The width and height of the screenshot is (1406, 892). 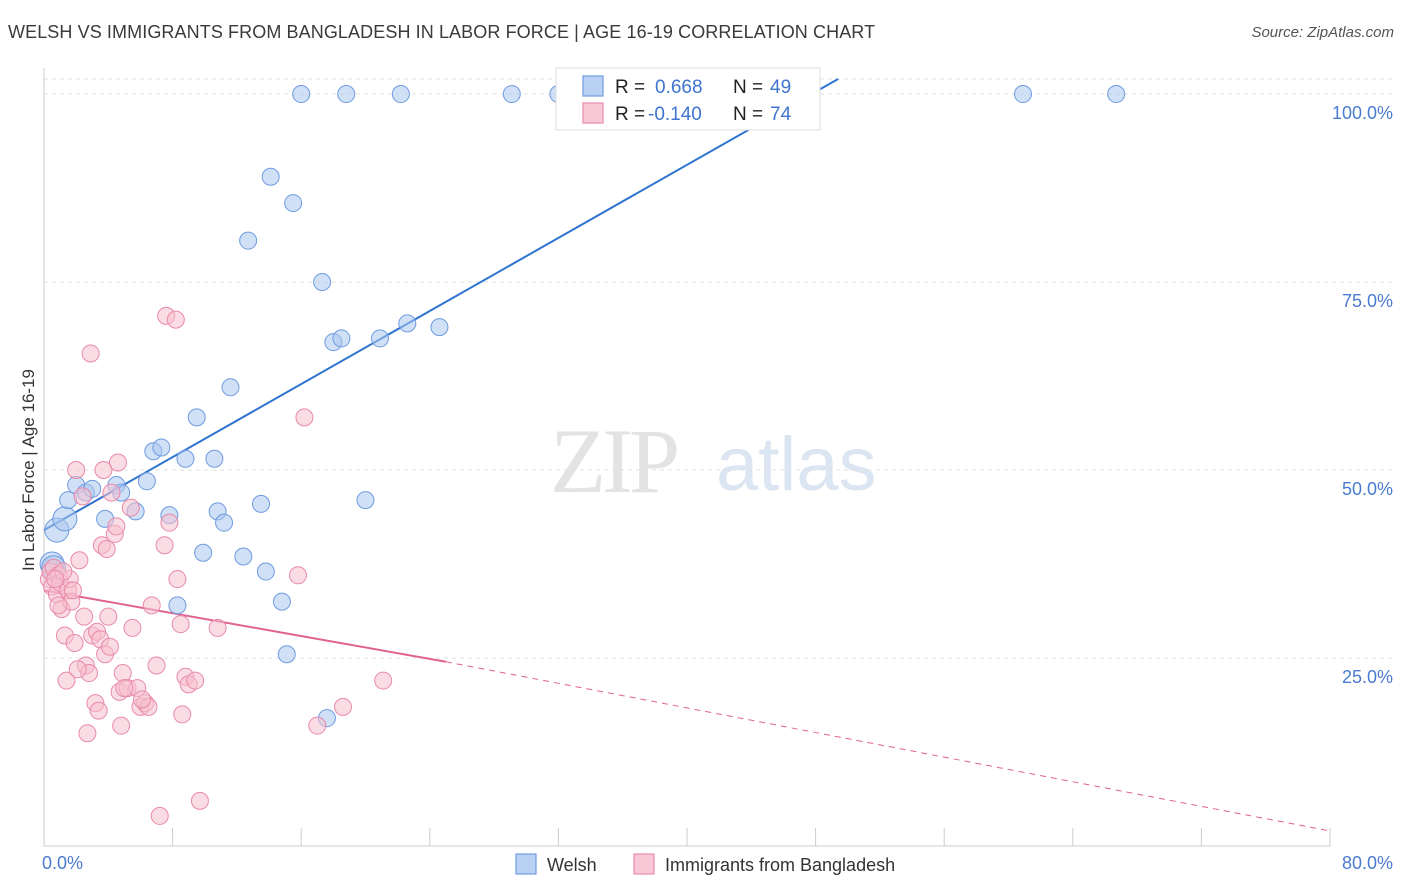 I want to click on legend-swatch-welsh, so click(x=593, y=86).